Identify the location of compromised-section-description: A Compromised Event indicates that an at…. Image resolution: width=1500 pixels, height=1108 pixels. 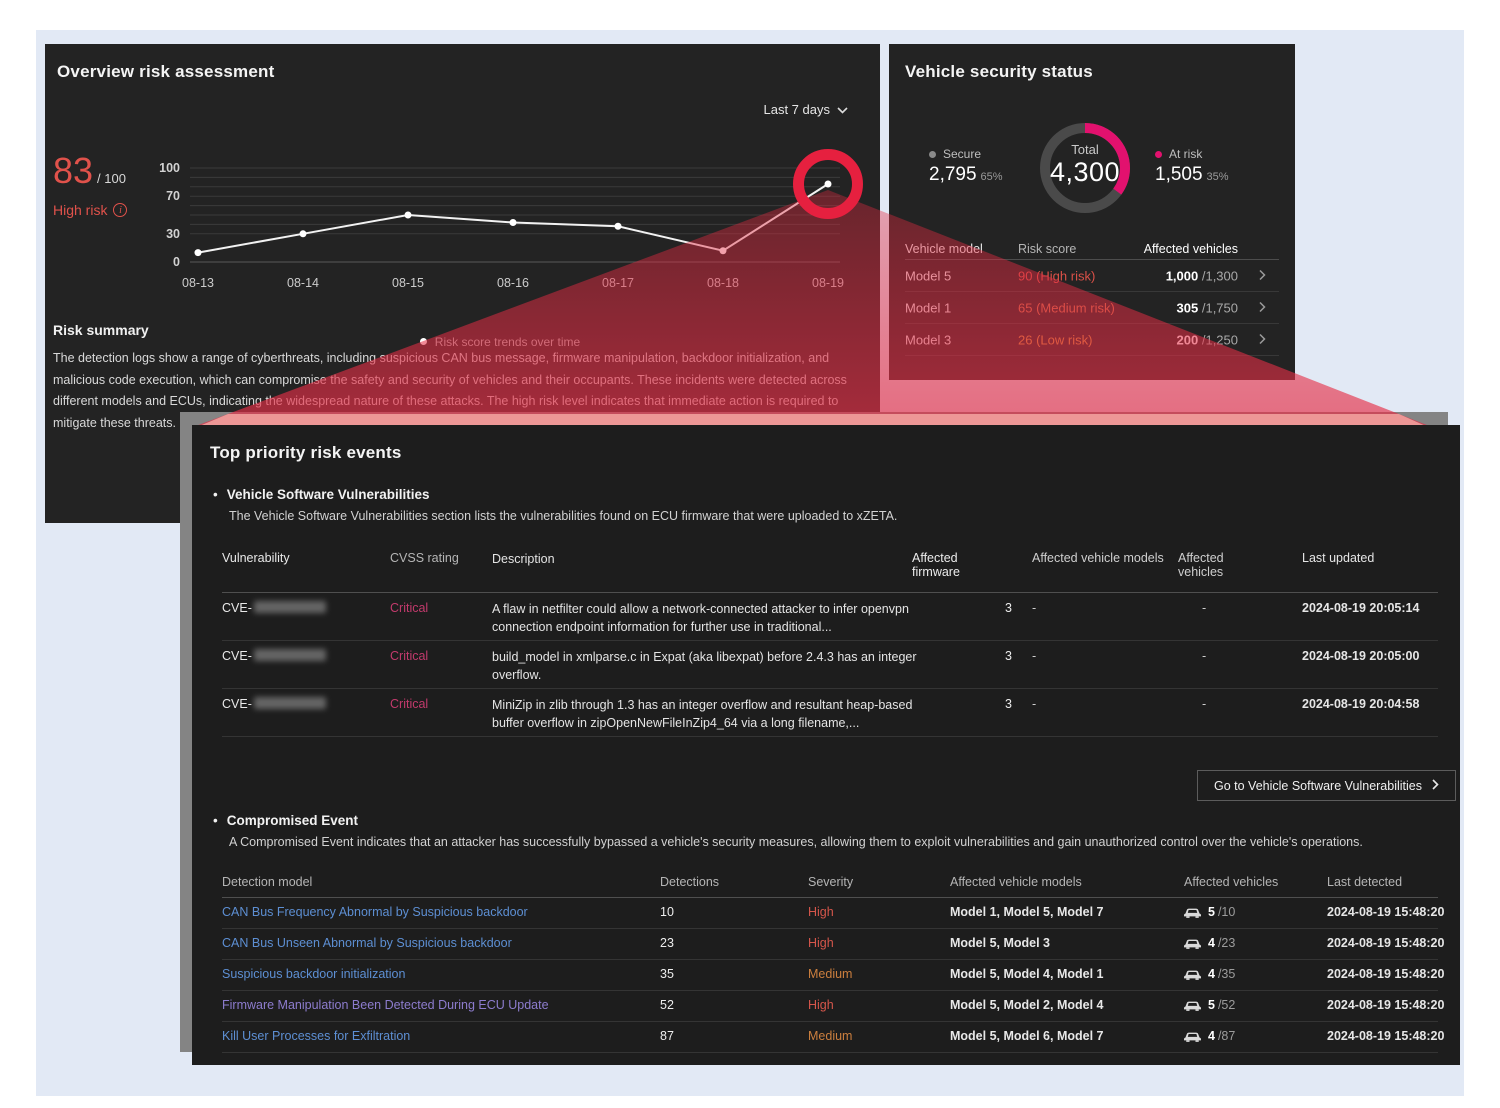
(796, 842).